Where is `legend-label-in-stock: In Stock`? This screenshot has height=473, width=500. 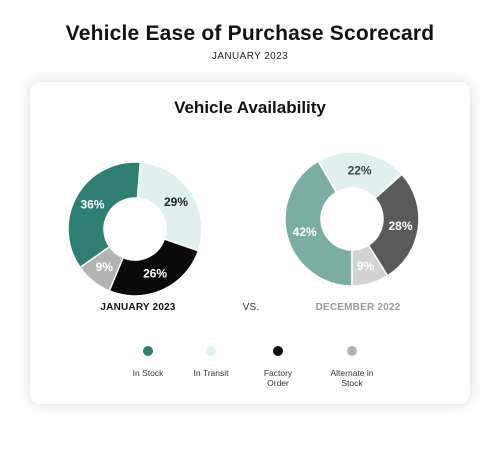
legend-label-in-stock: In Stock is located at coordinates (148, 373).